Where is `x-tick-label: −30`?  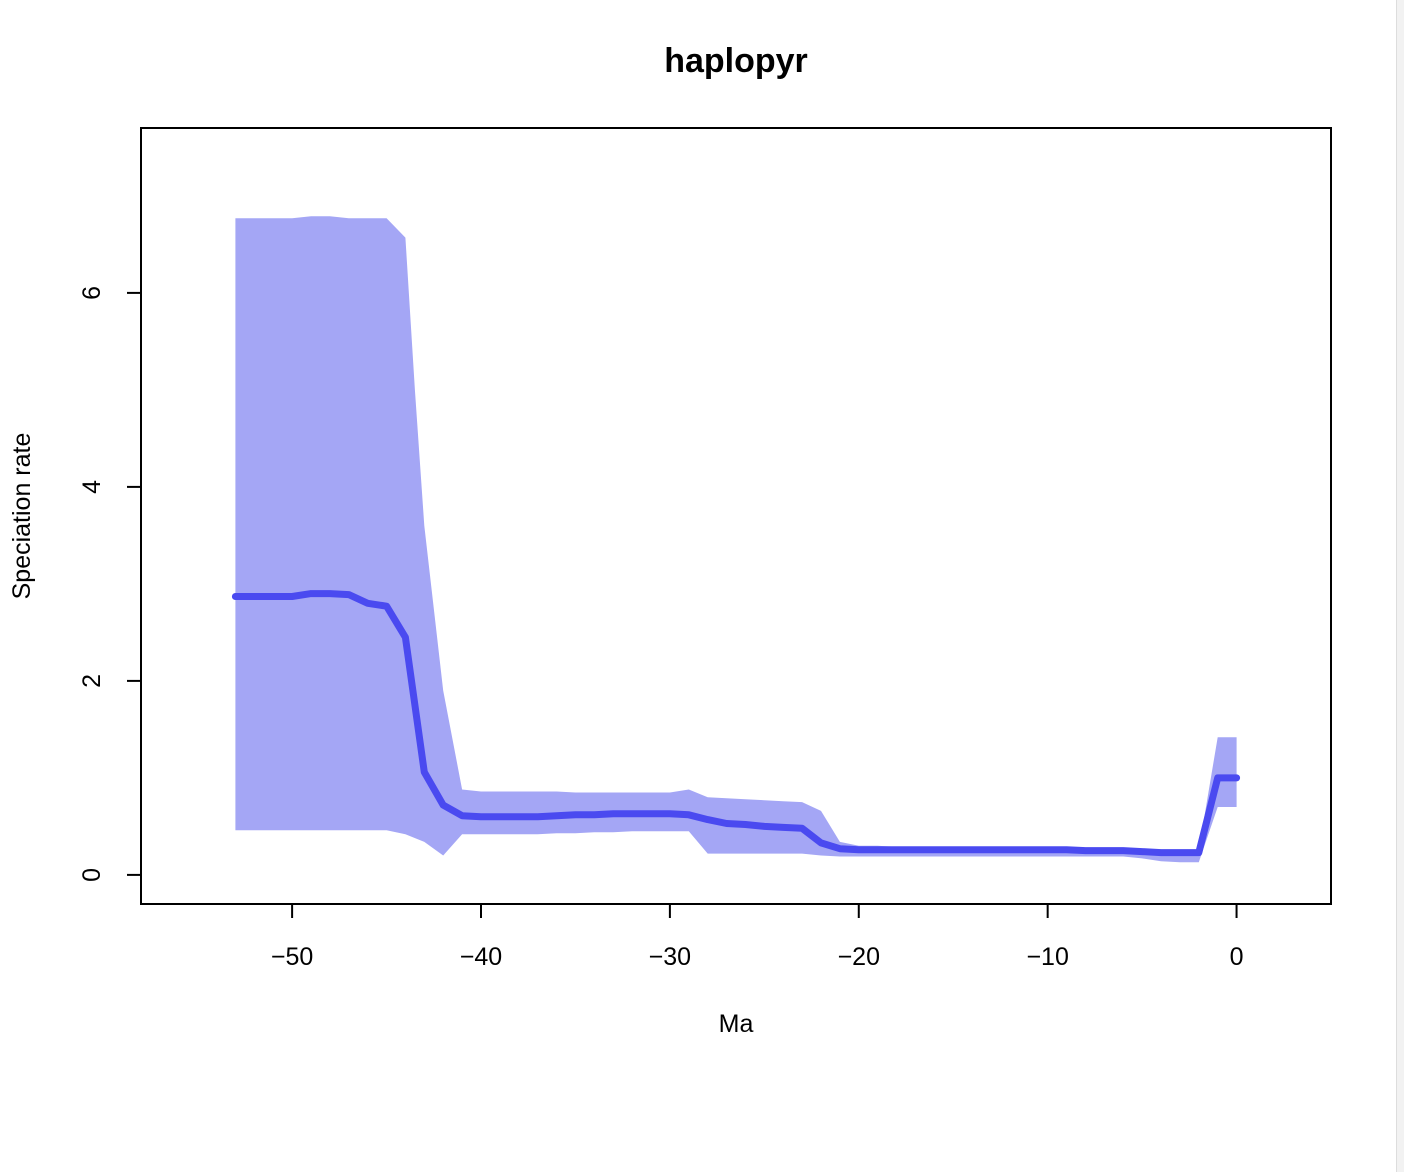
x-tick-label: −30 is located at coordinates (670, 957).